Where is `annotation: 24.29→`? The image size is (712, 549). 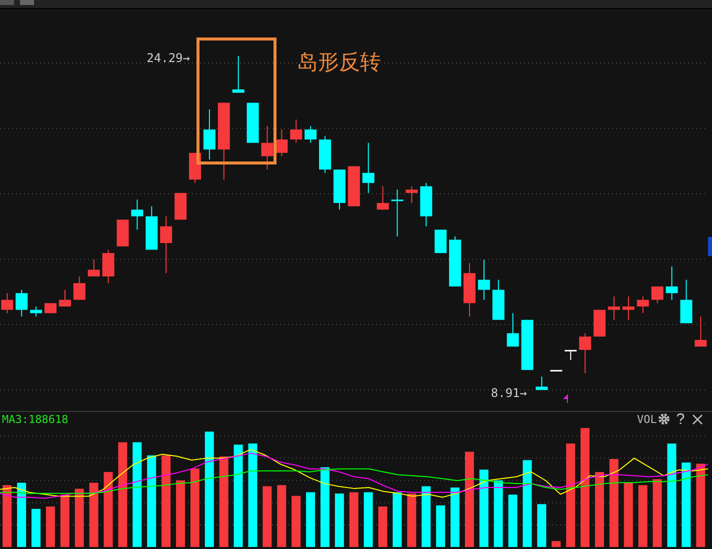
annotation: 24.29→ is located at coordinates (168, 58).